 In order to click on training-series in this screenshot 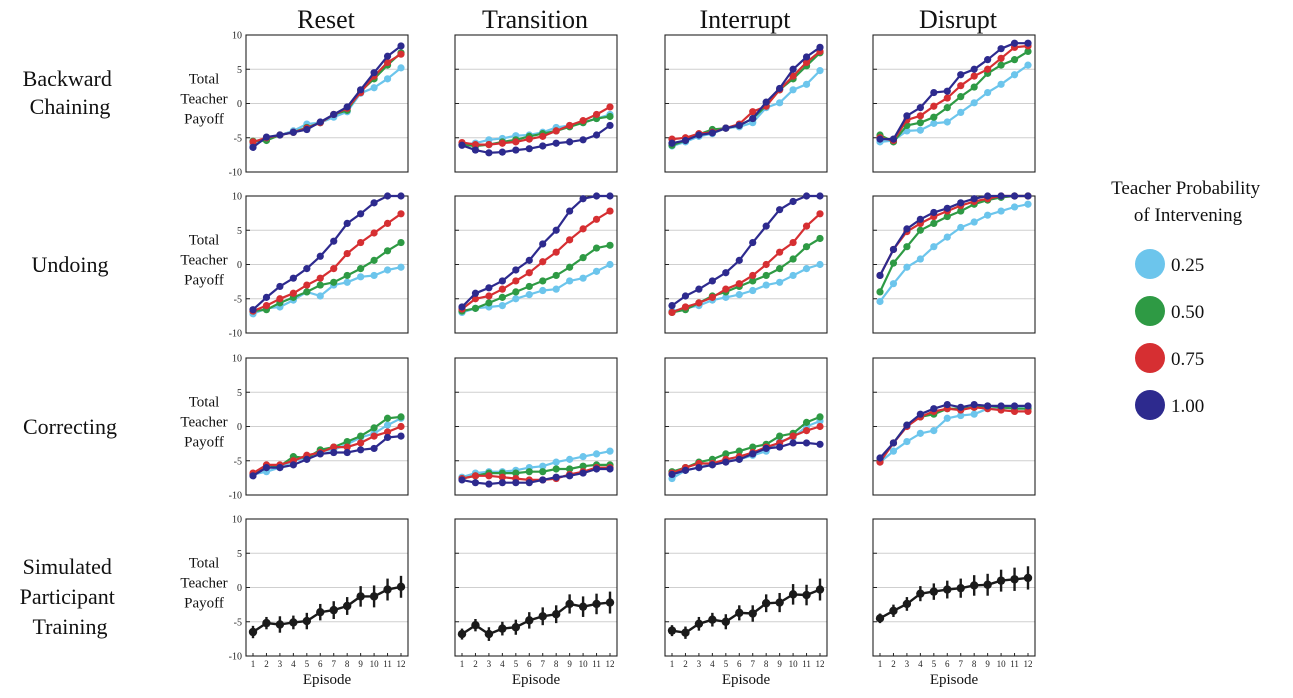, I will do `click(327, 607)`.